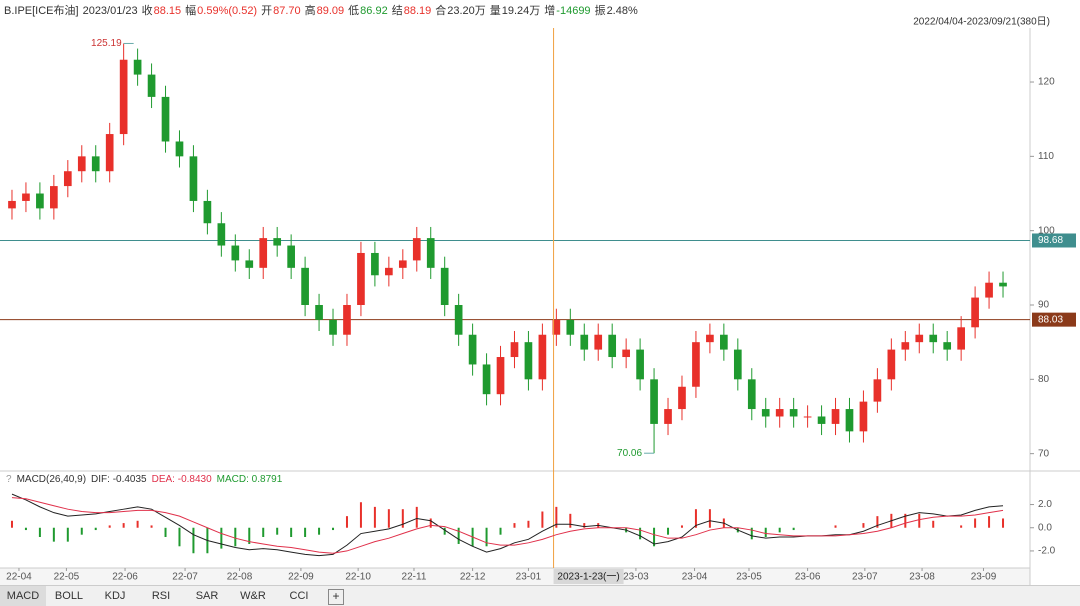  I want to click on x-tick-label: 22-10, so click(358, 577).